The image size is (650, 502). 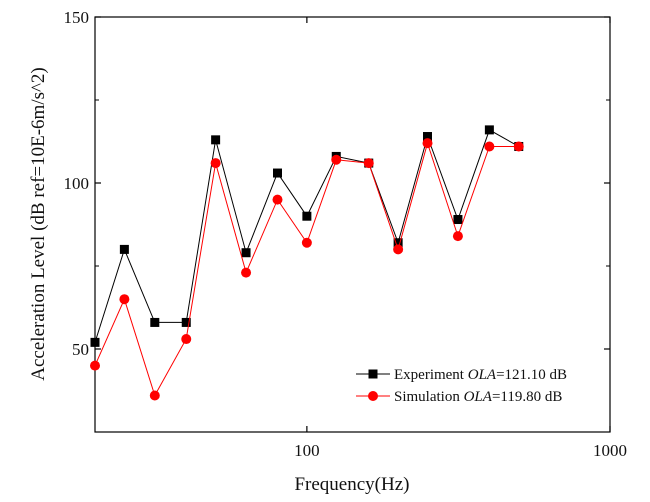 What do you see at coordinates (80, 349) in the screenshot?
I see `y-tick-label: 50` at bounding box center [80, 349].